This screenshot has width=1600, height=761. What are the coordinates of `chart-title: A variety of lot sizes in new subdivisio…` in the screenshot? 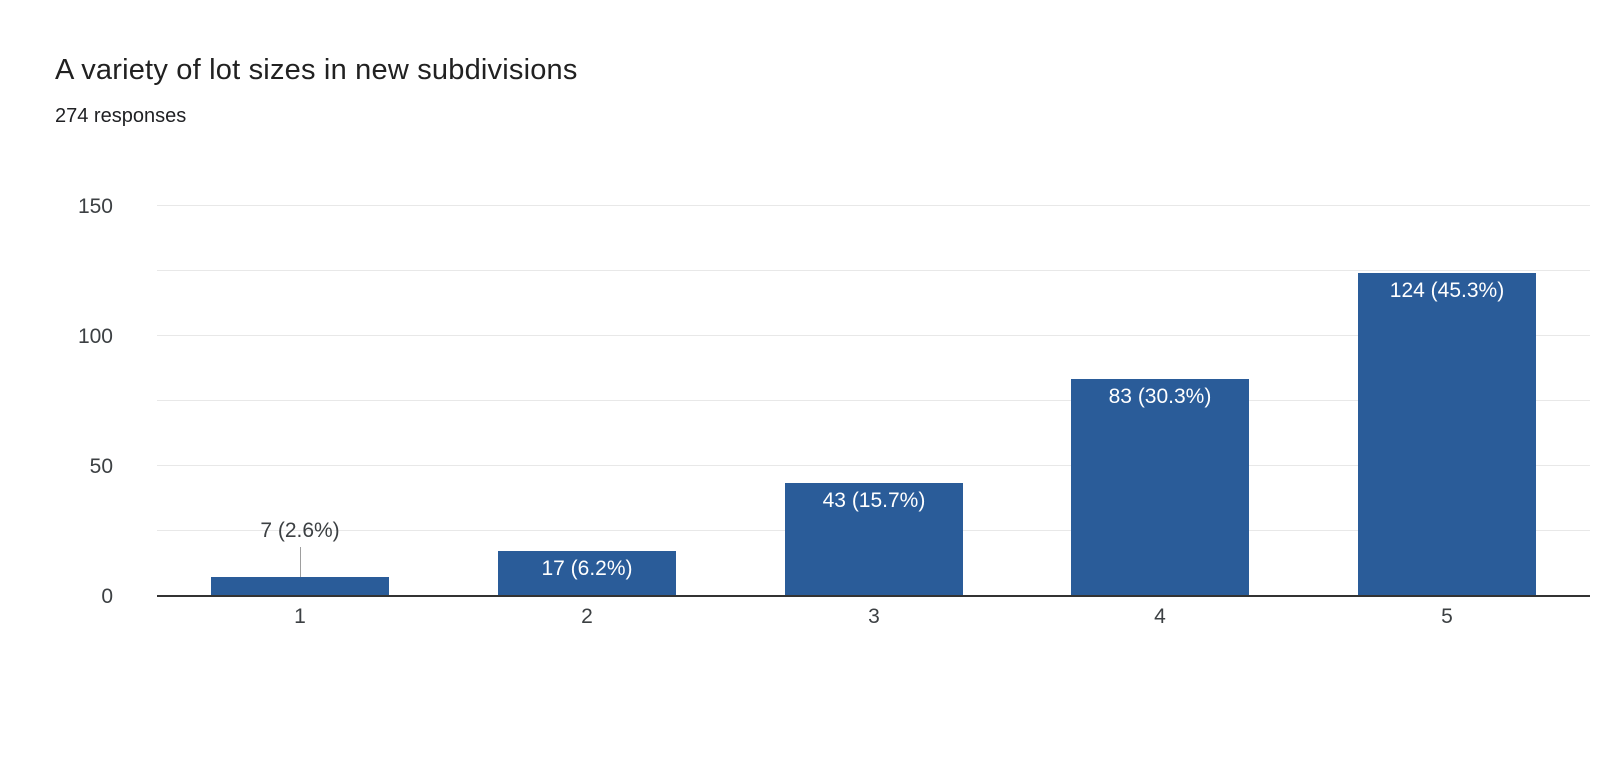 It's located at (316, 70).